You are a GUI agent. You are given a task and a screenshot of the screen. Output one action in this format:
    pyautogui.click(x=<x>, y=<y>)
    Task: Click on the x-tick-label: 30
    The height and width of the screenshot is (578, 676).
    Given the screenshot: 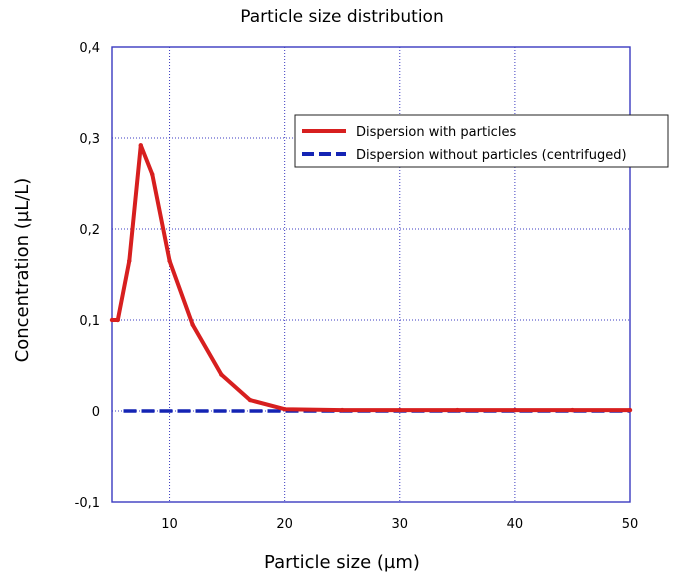 What is the action you would take?
    pyautogui.click(x=400, y=524)
    